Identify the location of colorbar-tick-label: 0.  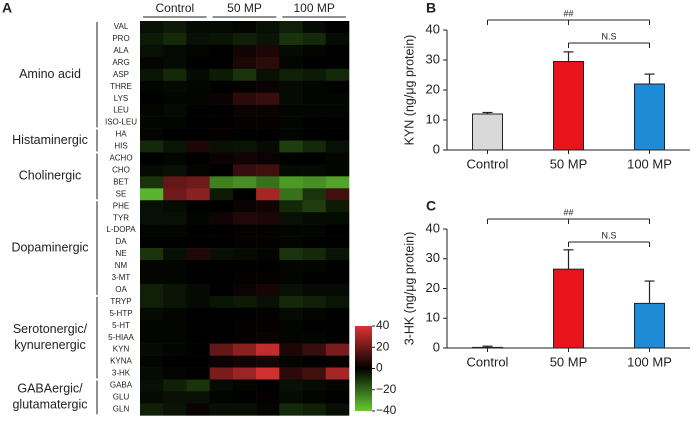
(379, 368).